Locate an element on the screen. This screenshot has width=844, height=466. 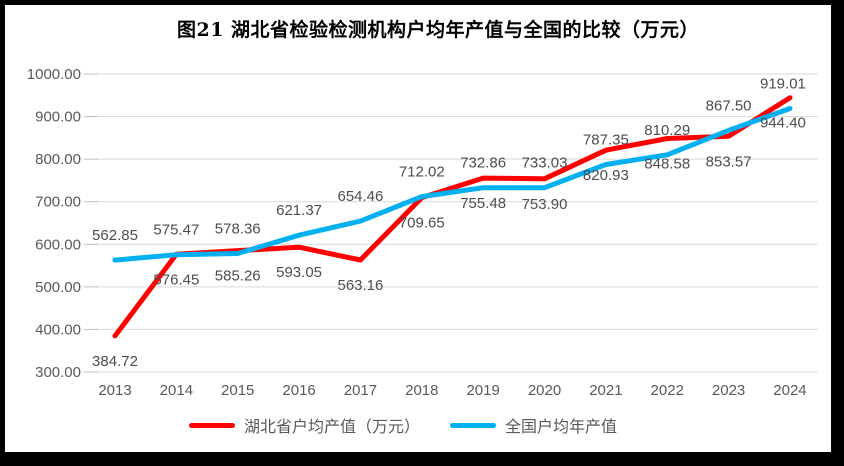
y-axis-label: 300.00 is located at coordinates (58, 372).